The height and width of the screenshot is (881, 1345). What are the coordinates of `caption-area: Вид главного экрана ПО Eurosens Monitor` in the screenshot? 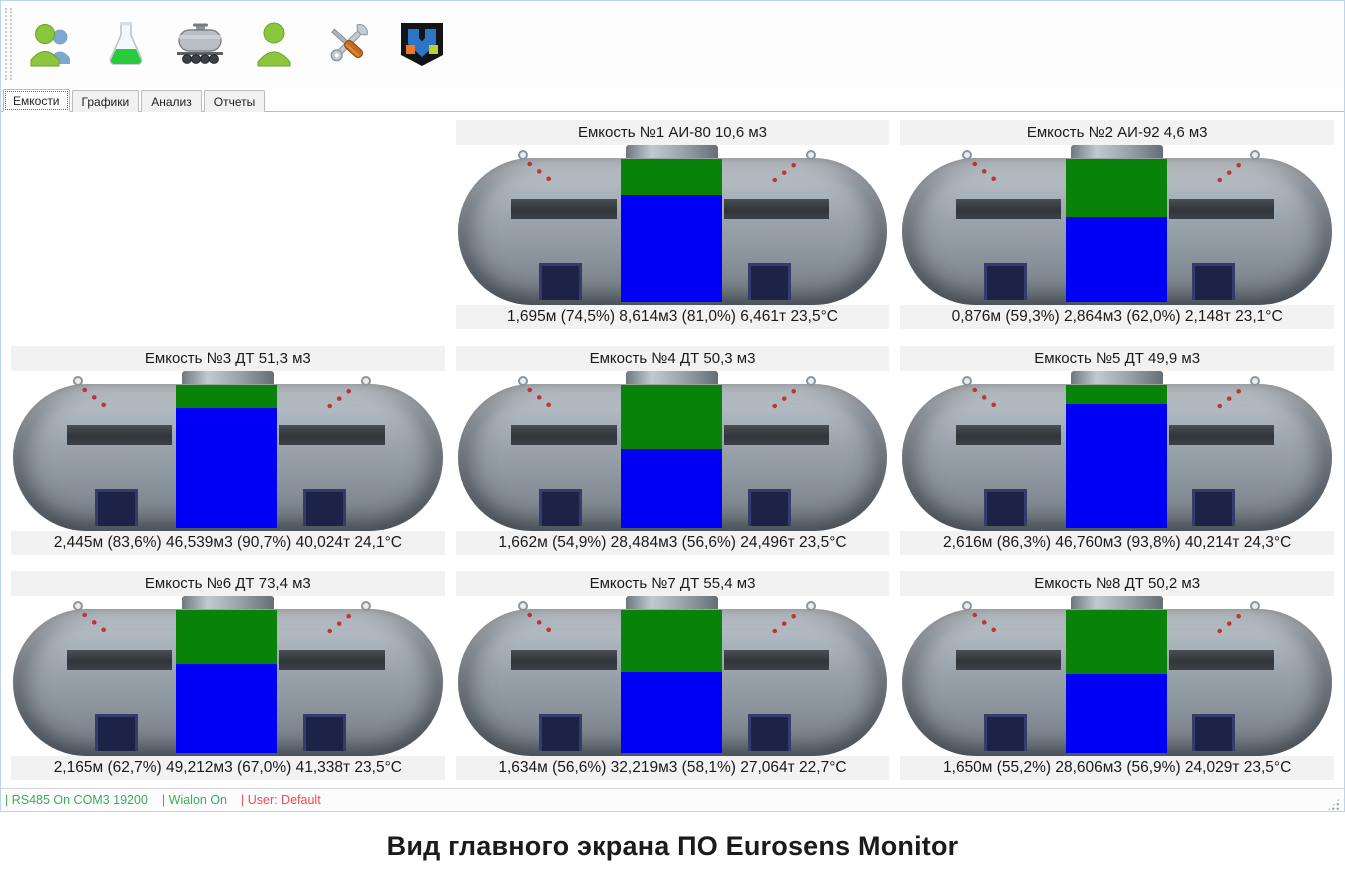 It's located at (672, 846).